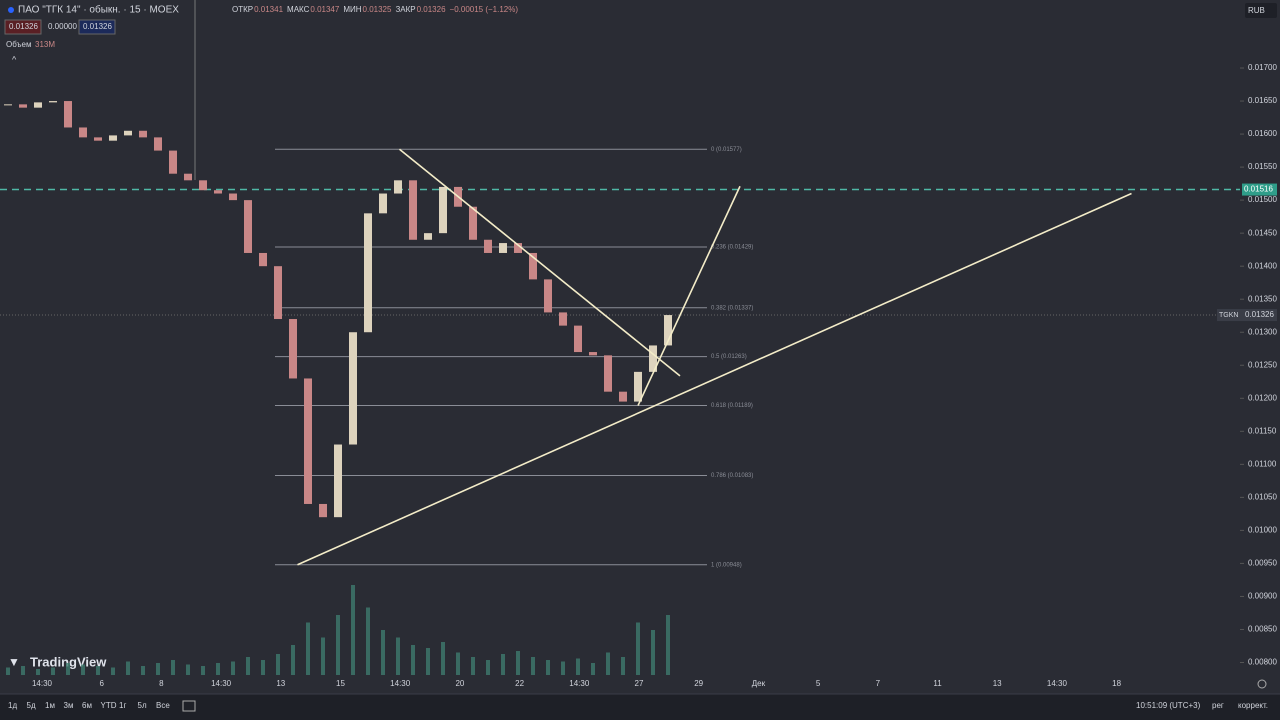  What do you see at coordinates (109, 705) in the screenshot?
I see `range-button: YTD` at bounding box center [109, 705].